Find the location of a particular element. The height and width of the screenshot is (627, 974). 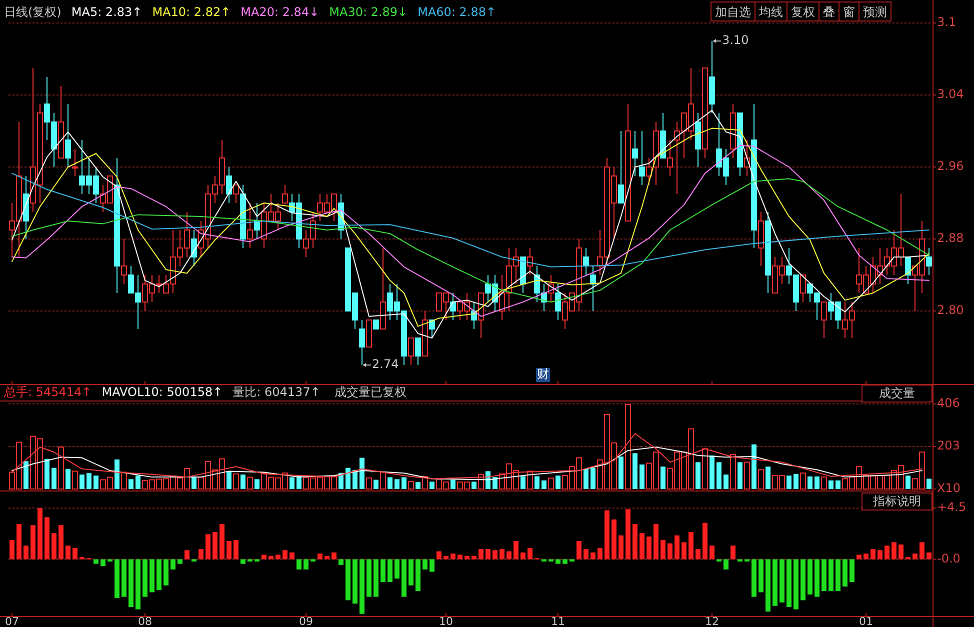

chart-title: 成交量 is located at coordinates (897, 393).